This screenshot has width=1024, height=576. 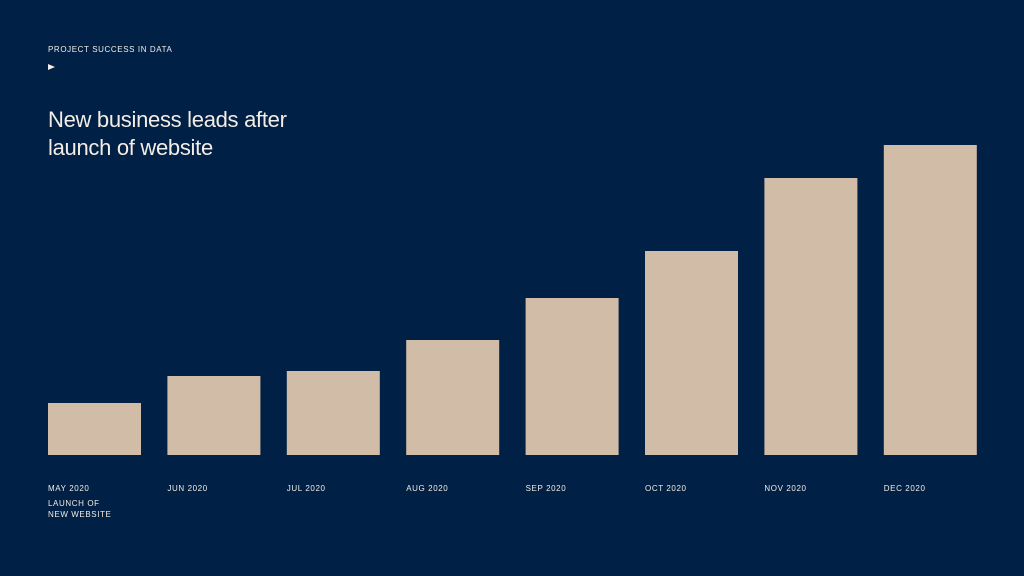 I want to click on x-tick-label: AUG 2020, so click(x=427, y=488).